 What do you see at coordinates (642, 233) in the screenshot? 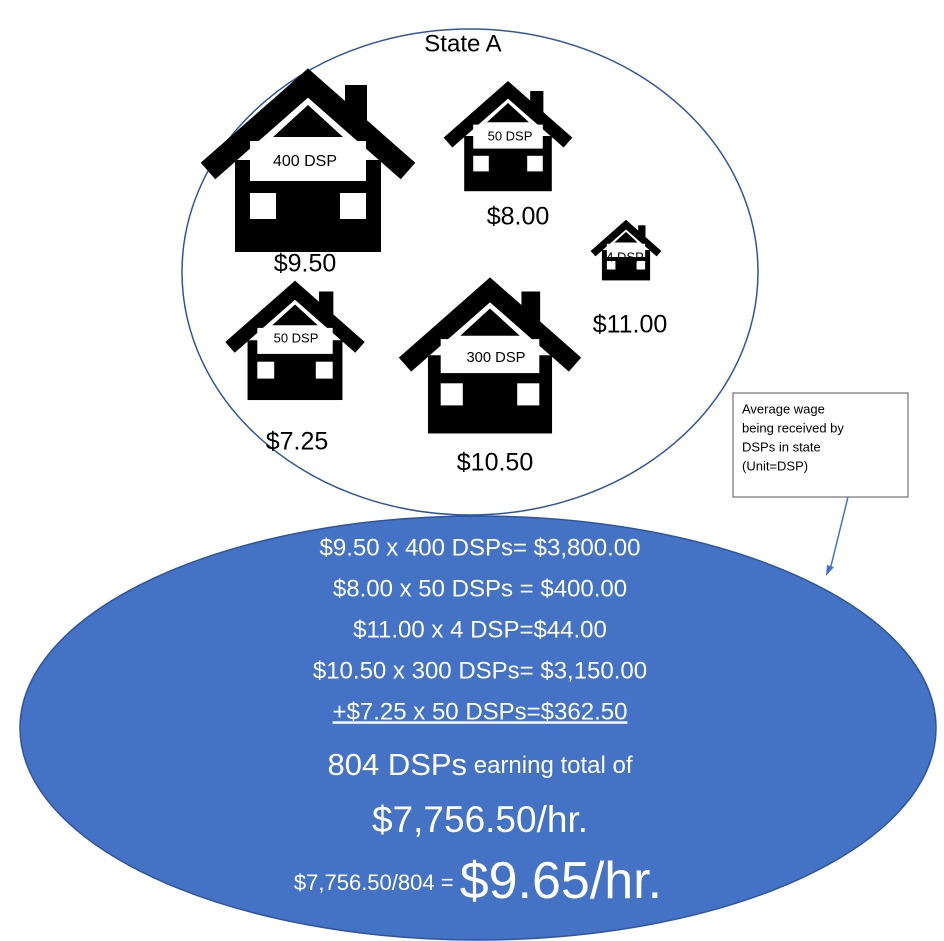
I see `chimney` at bounding box center [642, 233].